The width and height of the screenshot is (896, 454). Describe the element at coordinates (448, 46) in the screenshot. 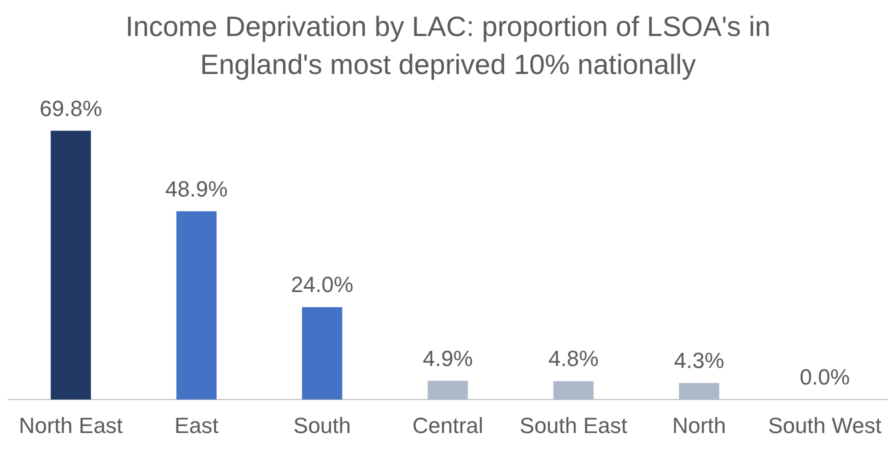

I see `chart-title: Income Deprivation by LAC: proportion of LSOA's in England's most deprived 10% nationally` at that location.